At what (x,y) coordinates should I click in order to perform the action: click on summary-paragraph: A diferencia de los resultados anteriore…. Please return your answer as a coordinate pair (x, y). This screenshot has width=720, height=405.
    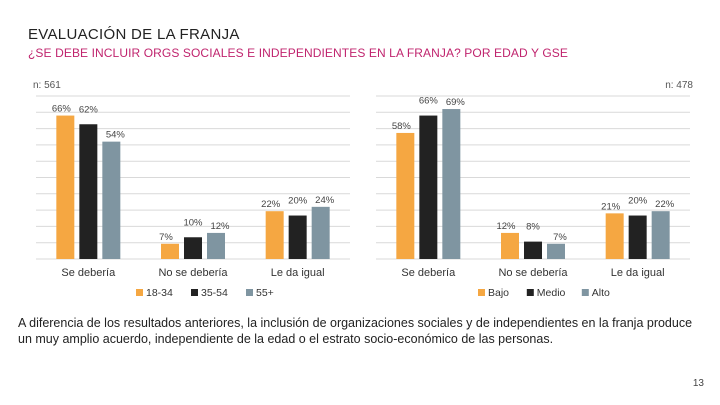
    Looking at the image, I should click on (355, 331).